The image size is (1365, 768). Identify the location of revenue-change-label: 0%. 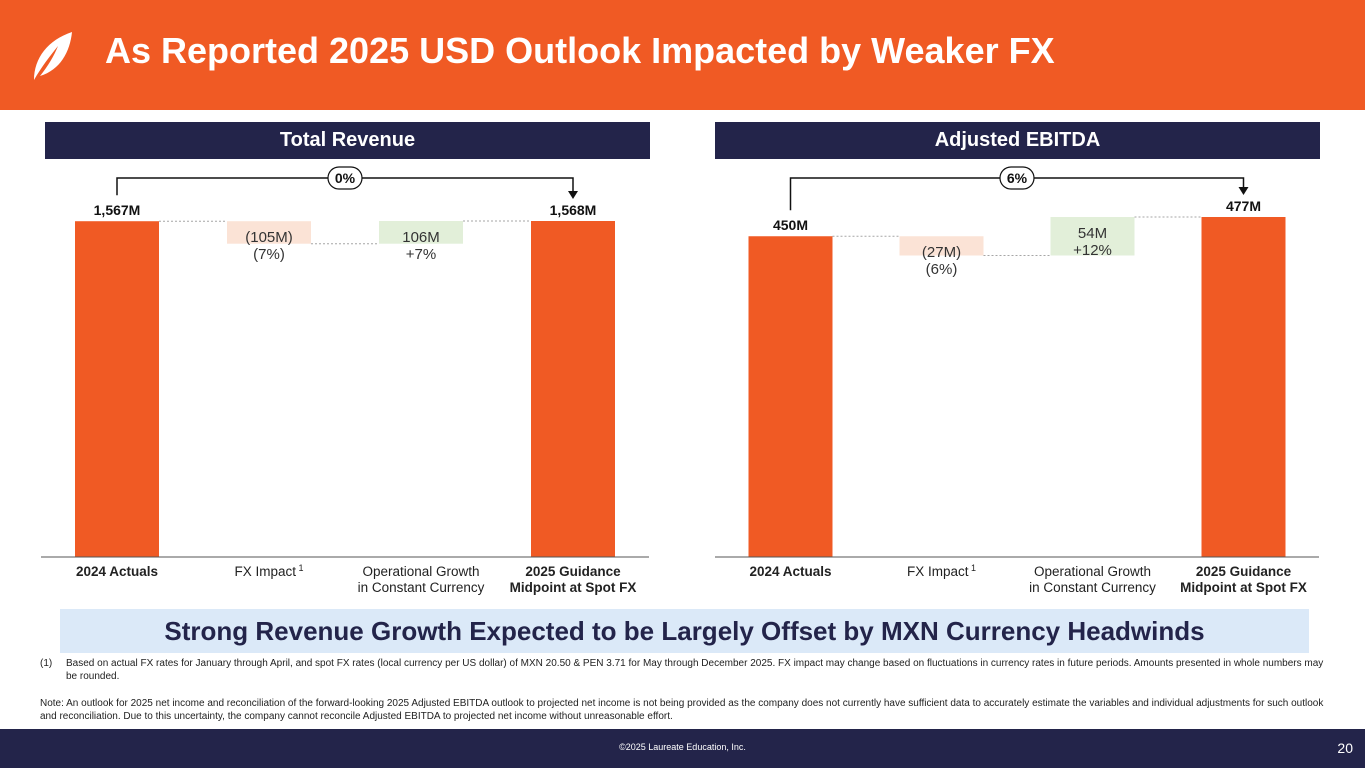
(345, 178).